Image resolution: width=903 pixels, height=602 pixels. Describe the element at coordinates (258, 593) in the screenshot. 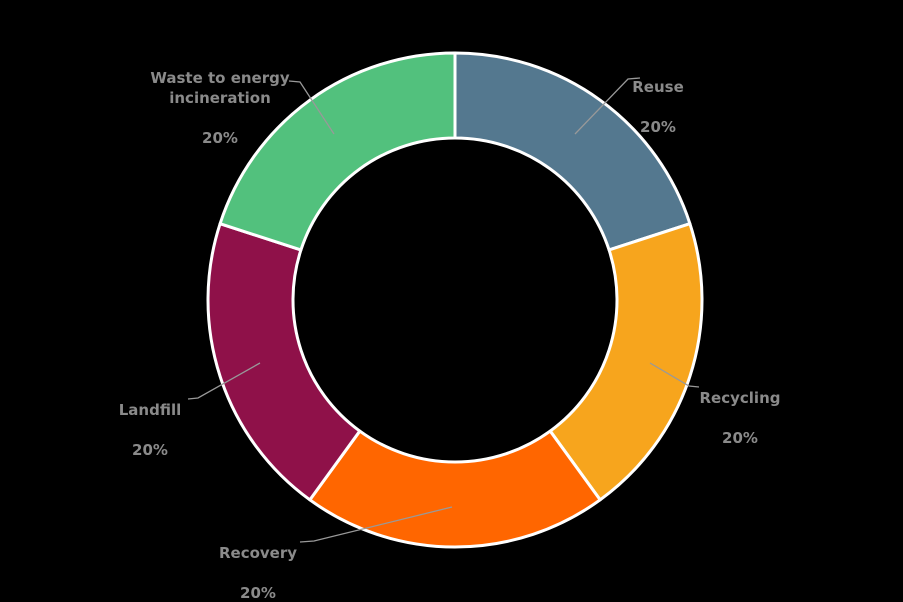

I see `slice-label-recovery-pct: 20%` at that location.